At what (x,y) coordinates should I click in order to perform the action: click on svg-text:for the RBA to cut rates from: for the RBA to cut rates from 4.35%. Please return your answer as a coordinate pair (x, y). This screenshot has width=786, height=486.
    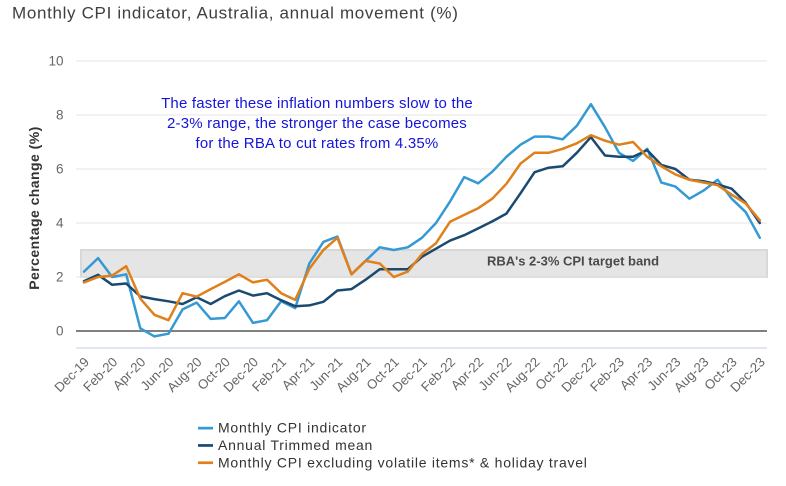
    Looking at the image, I should click on (317, 143).